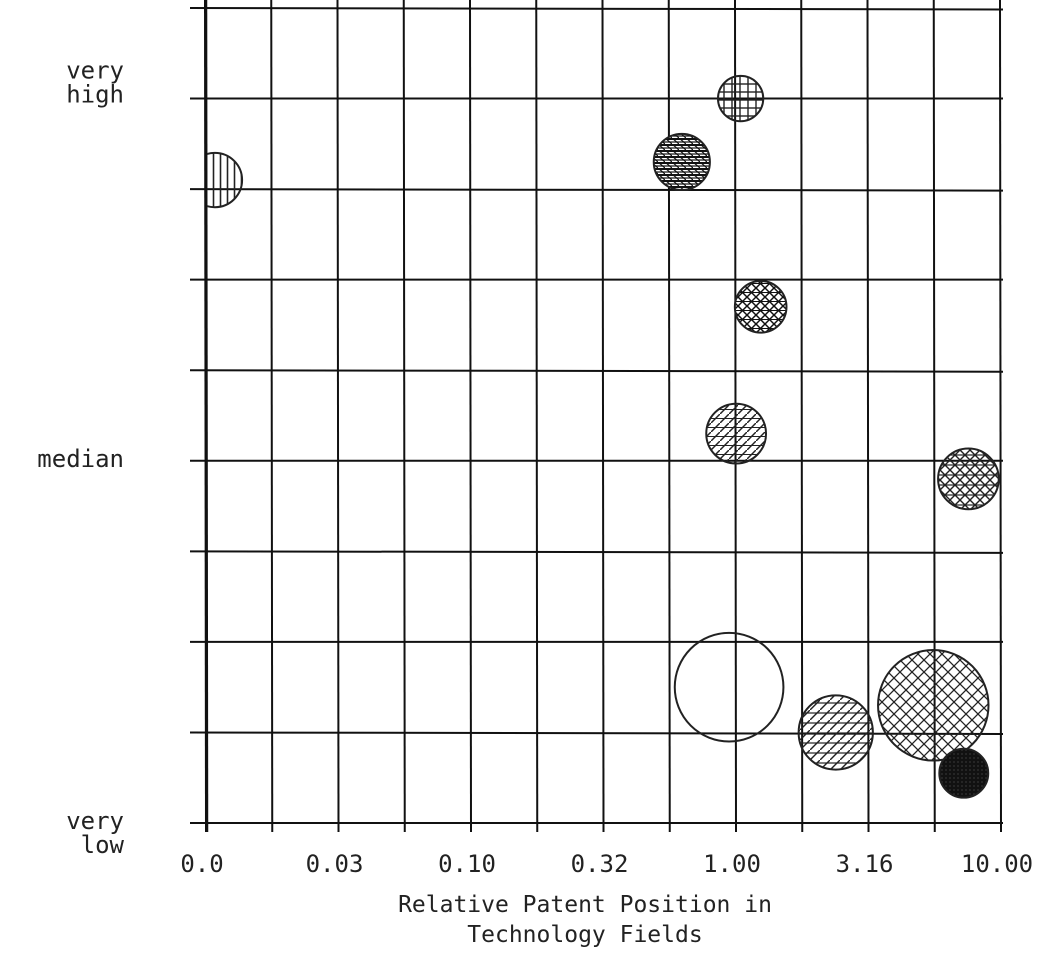 The width and height of the screenshot is (1053, 960). I want to click on bubble-1-vertical-hatch, so click(225, 180).